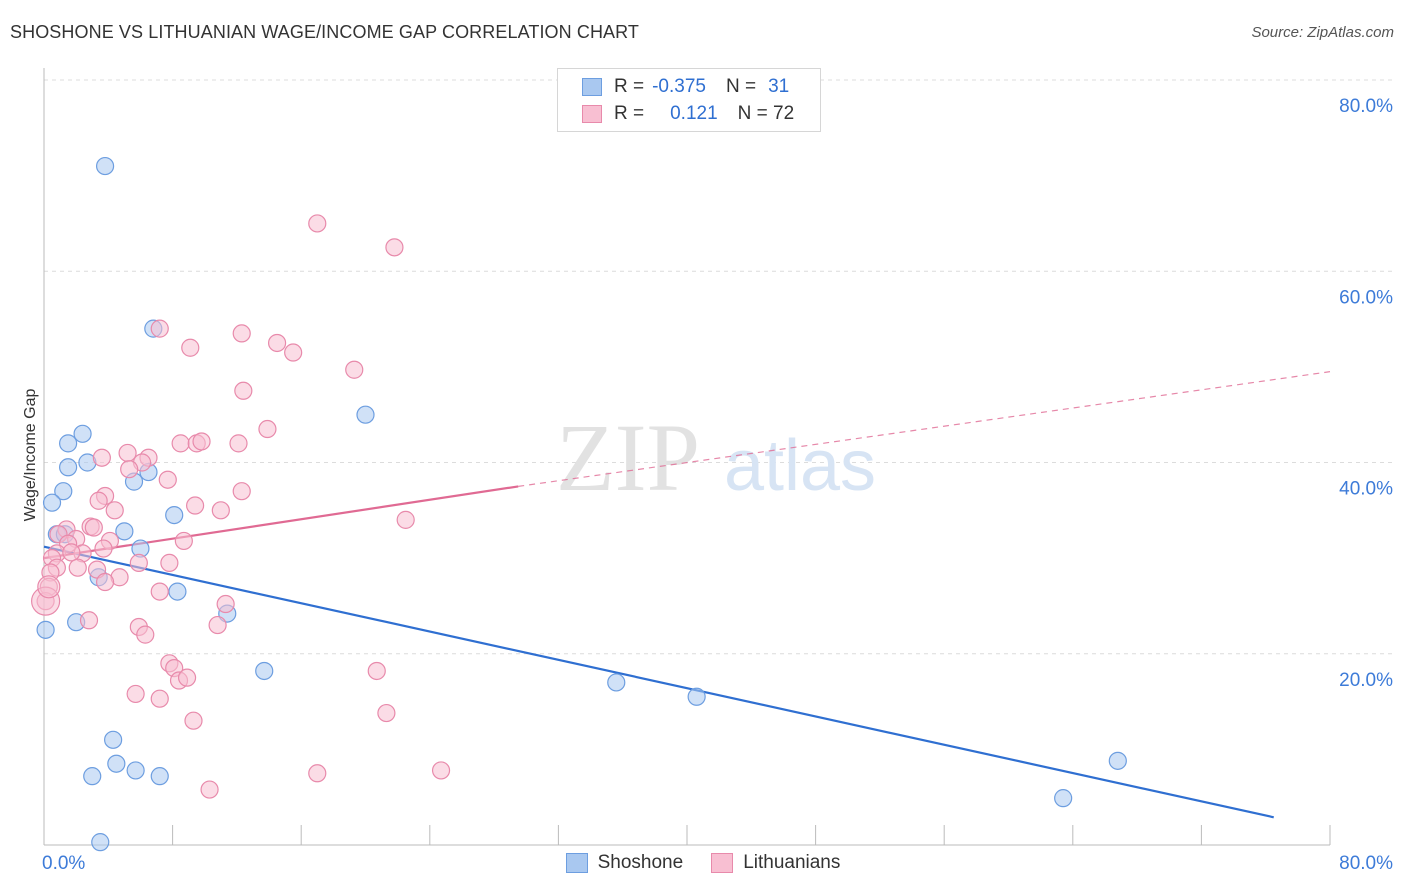  I want to click on y-tick-label: 40.0%, so click(1366, 489).